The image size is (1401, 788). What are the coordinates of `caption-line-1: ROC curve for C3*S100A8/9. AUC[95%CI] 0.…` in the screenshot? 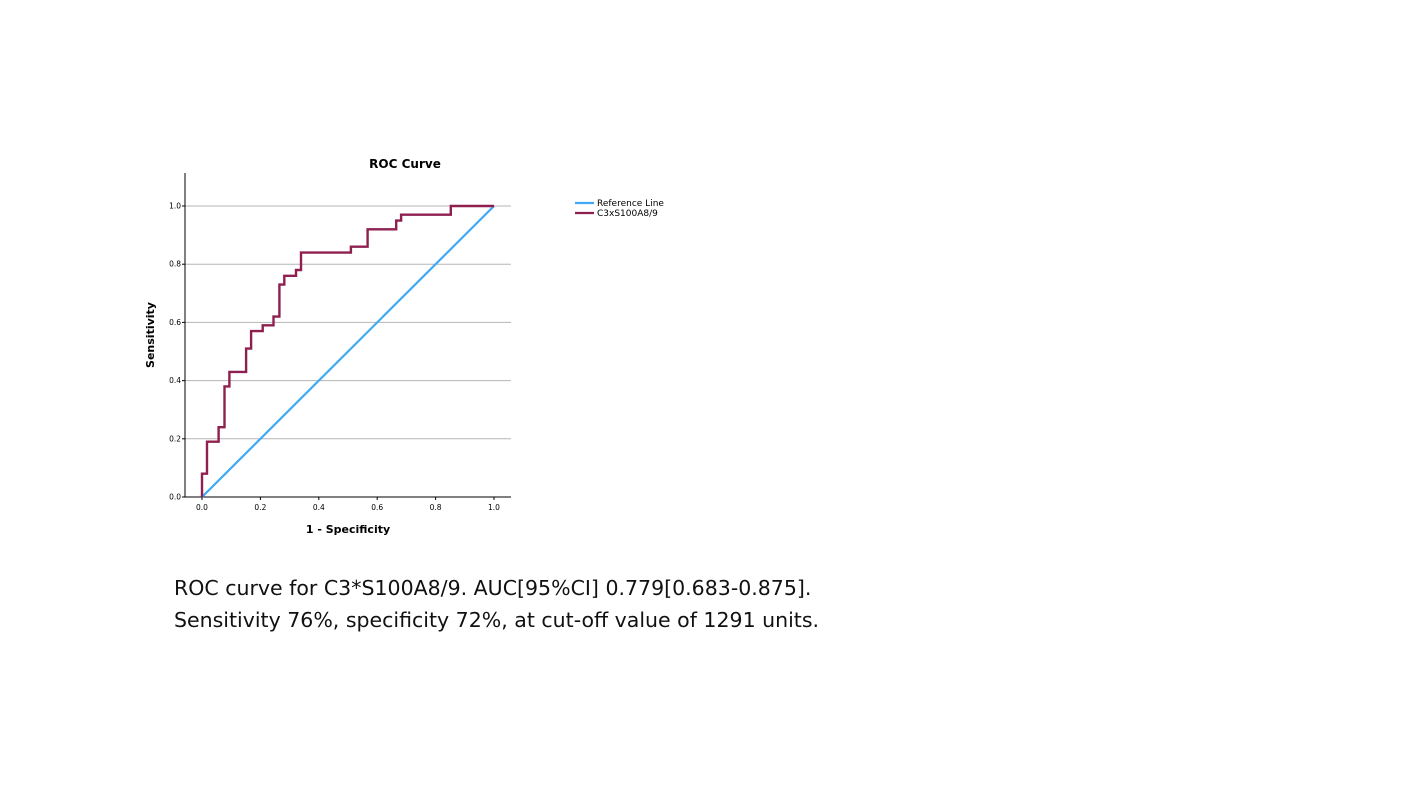 It's located at (493, 588).